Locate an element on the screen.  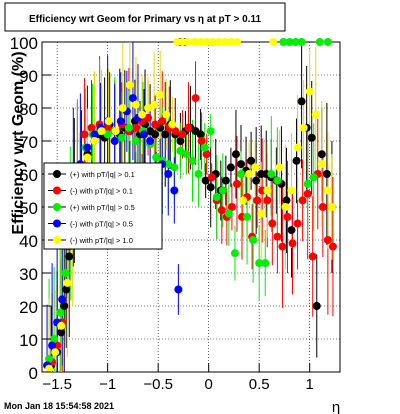
legend-label: (+) with pT/|q| > 0.1 is located at coordinates (102, 174).